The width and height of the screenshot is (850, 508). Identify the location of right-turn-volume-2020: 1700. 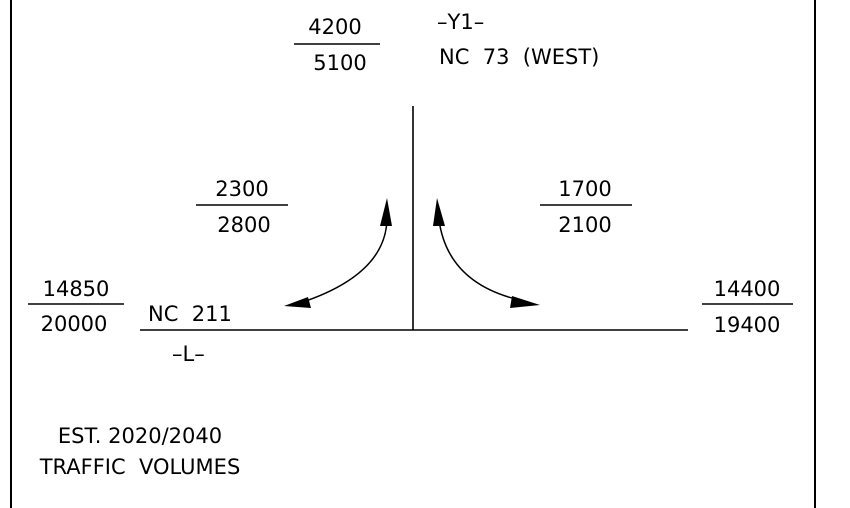
(584, 189).